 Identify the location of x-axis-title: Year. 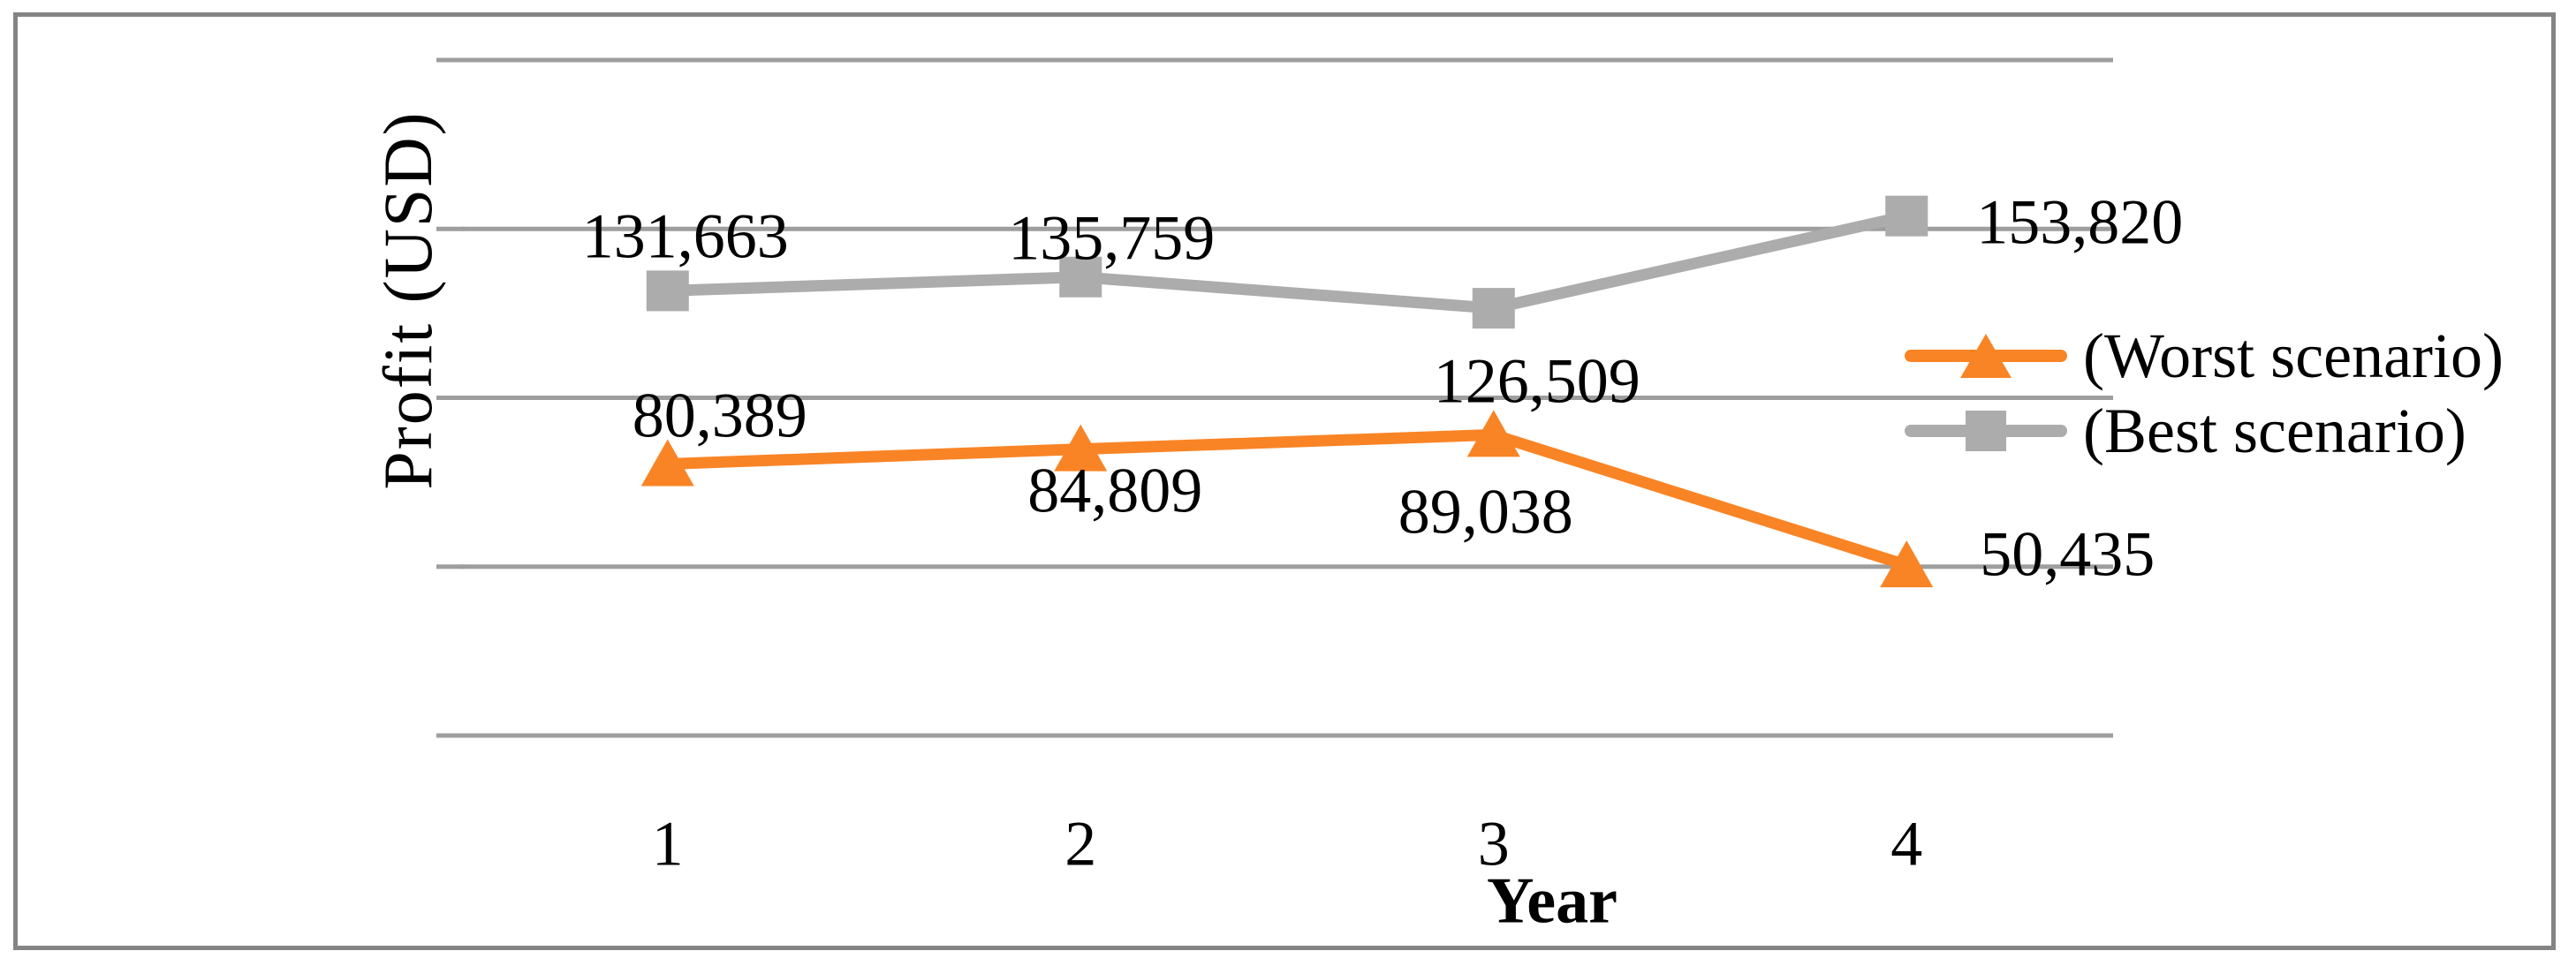
(1553, 901).